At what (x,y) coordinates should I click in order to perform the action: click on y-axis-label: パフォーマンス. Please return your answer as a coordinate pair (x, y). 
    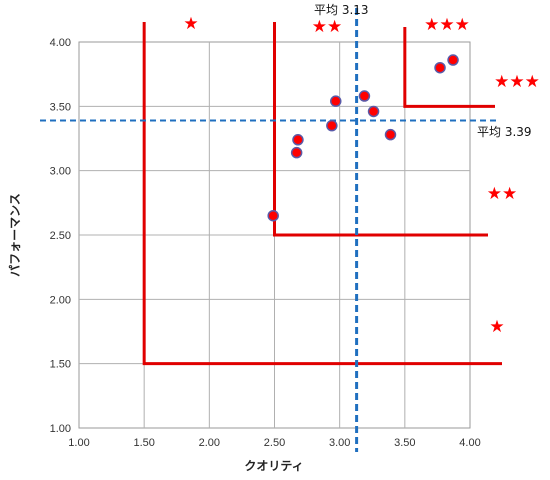
    Looking at the image, I should click on (15, 235).